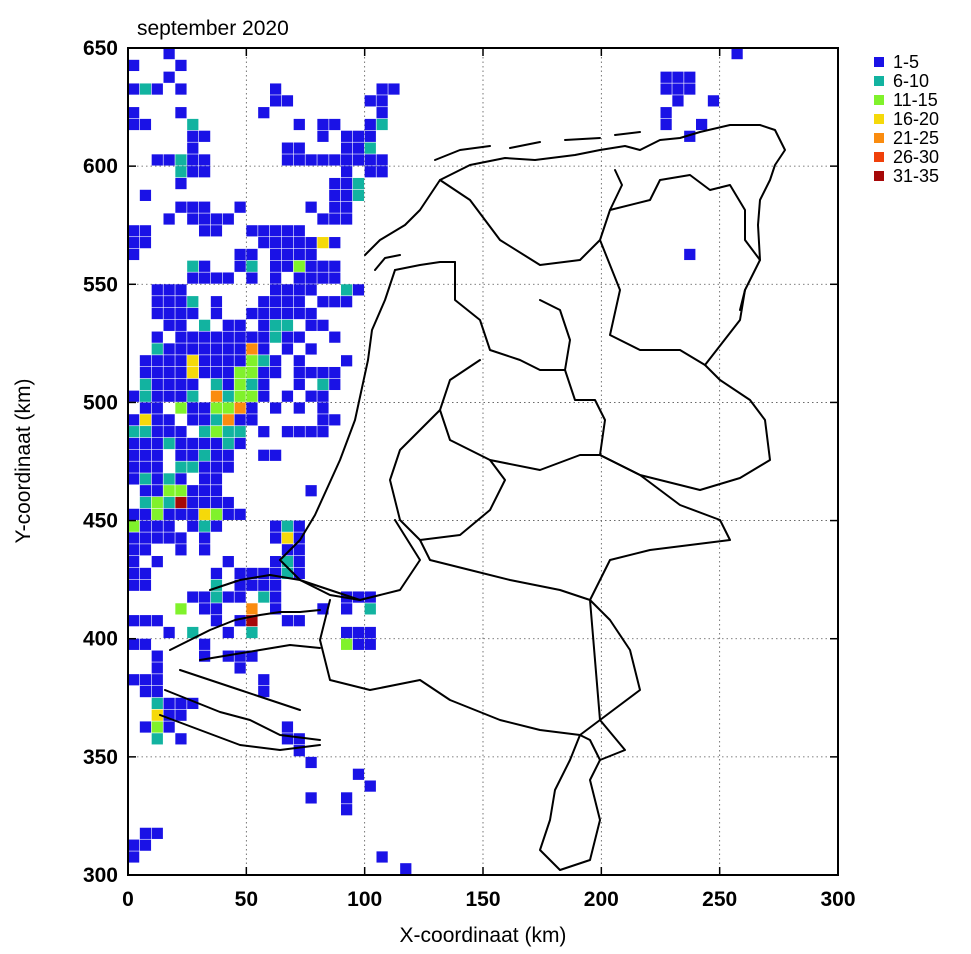 Image resolution: width=971 pixels, height=954 pixels. Describe the element at coordinates (364, 899) in the screenshot. I see `x-tick-label: 100` at that location.